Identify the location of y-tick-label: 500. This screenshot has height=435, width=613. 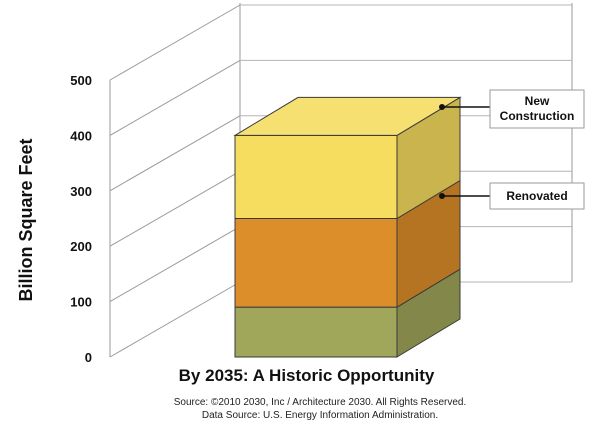
(81, 80).